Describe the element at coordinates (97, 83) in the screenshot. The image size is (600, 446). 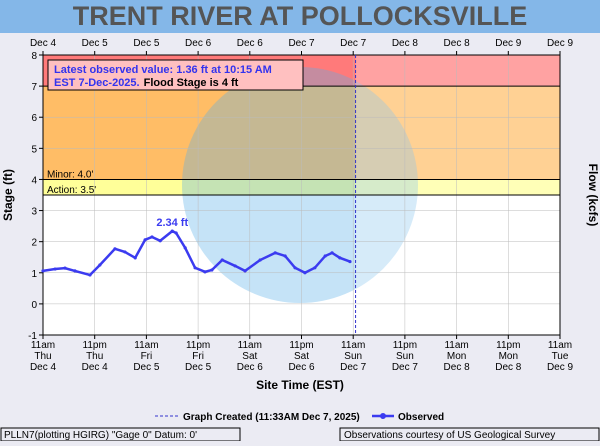
I see `info-date: EST 7-Dec-2025.` at that location.